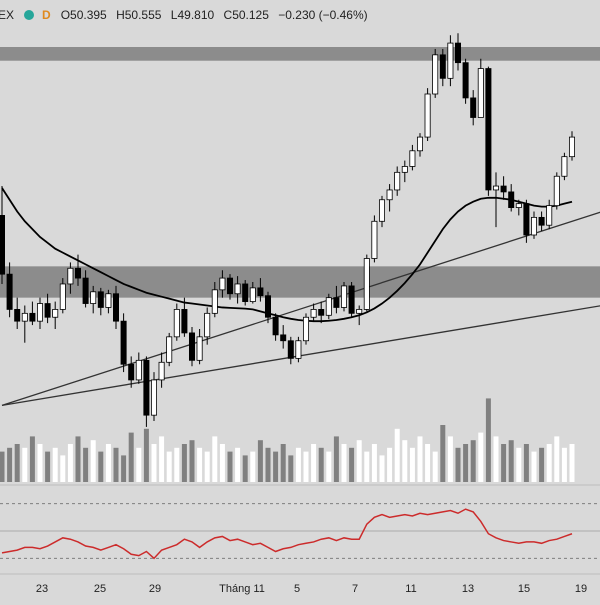 The image size is (600, 605). What do you see at coordinates (297, 589) in the screenshot?
I see `x-tick-label: 5` at bounding box center [297, 589].